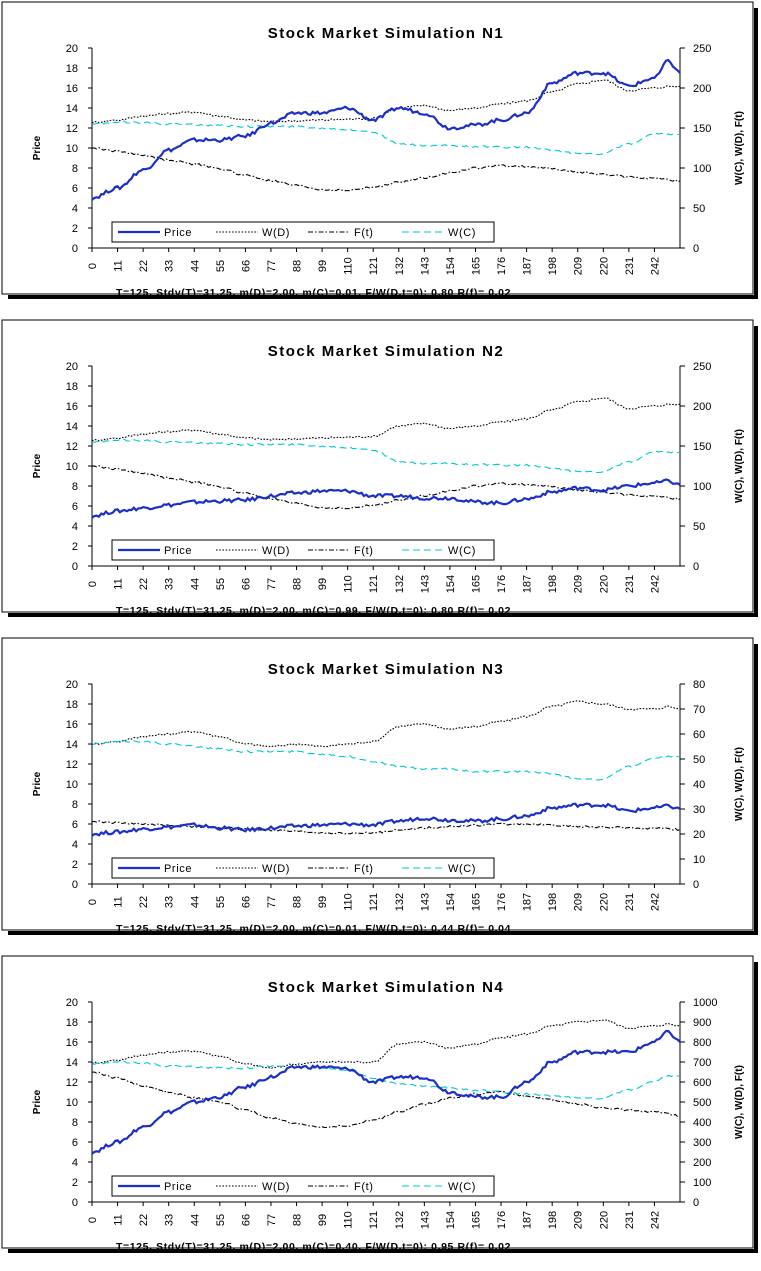 This screenshot has width=761, height=1271. I want to click on legend-label: W(D), so click(276, 1187).